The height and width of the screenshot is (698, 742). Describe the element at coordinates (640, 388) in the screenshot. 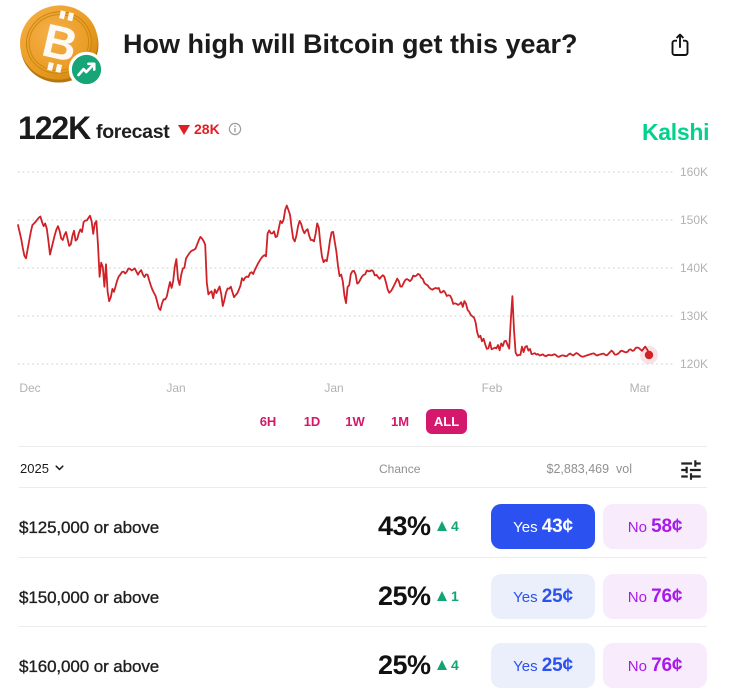

I see `svg-text: Mar` at that location.